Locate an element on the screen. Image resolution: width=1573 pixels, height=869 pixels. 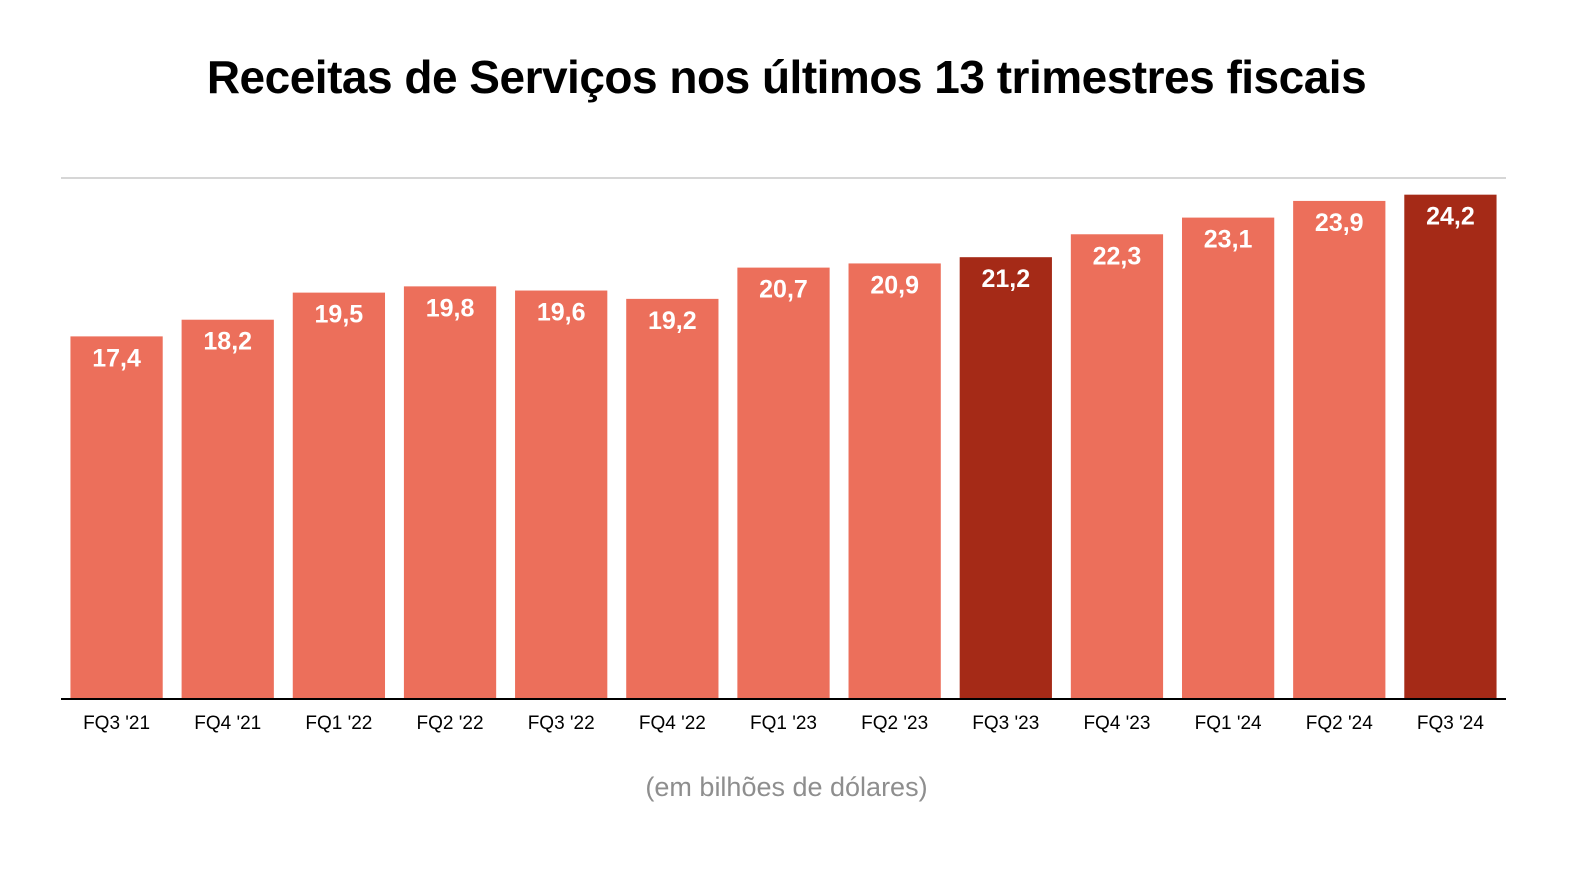
value-label: 23,1 is located at coordinates (1228, 240).